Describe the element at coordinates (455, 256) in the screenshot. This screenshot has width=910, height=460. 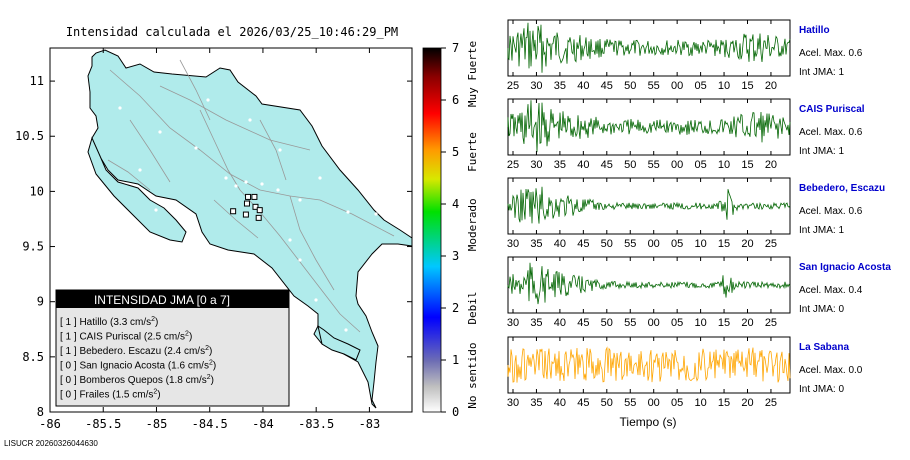
I see `colorbar-tick-label: 3` at that location.